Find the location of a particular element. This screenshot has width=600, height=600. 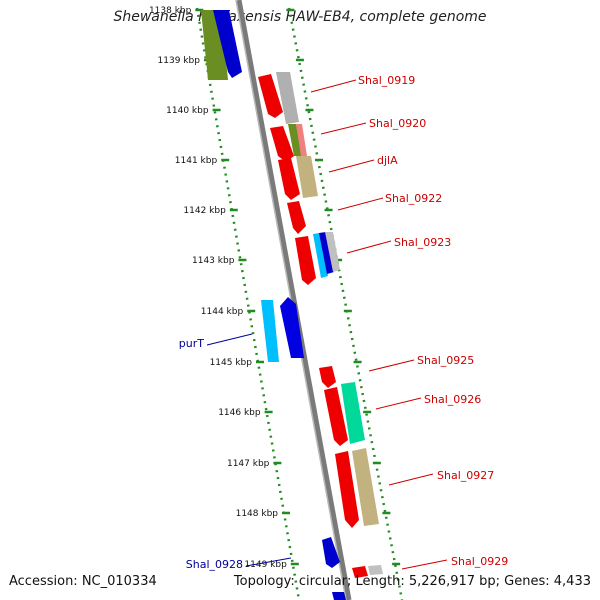

gene-label: Shal_0926 is located at coordinates (452, 399).